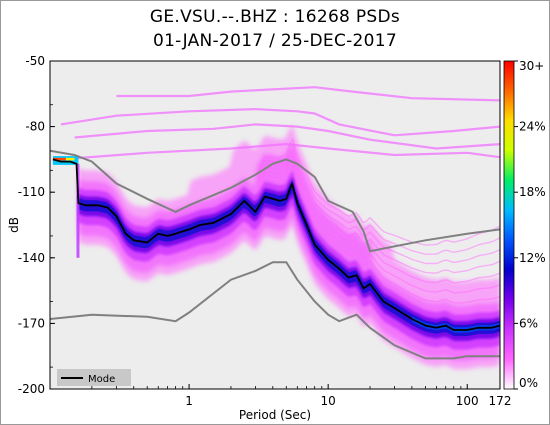  Describe the element at coordinates (35, 61) in the screenshot. I see `y-tick-label: -50` at that location.